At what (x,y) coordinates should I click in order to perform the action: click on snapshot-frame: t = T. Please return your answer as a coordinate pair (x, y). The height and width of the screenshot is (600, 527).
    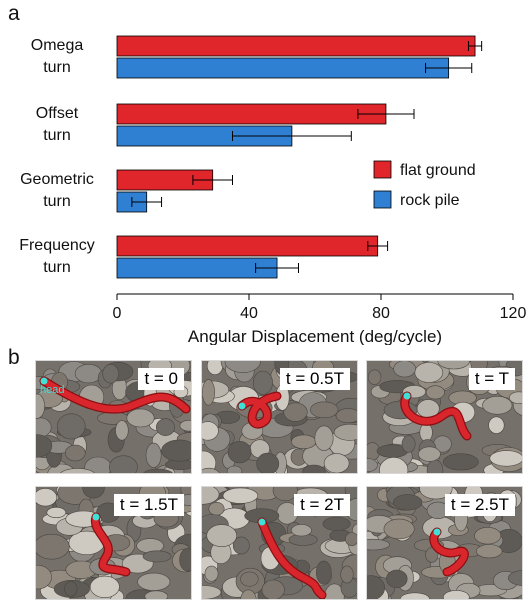
    Looking at the image, I should click on (444, 417).